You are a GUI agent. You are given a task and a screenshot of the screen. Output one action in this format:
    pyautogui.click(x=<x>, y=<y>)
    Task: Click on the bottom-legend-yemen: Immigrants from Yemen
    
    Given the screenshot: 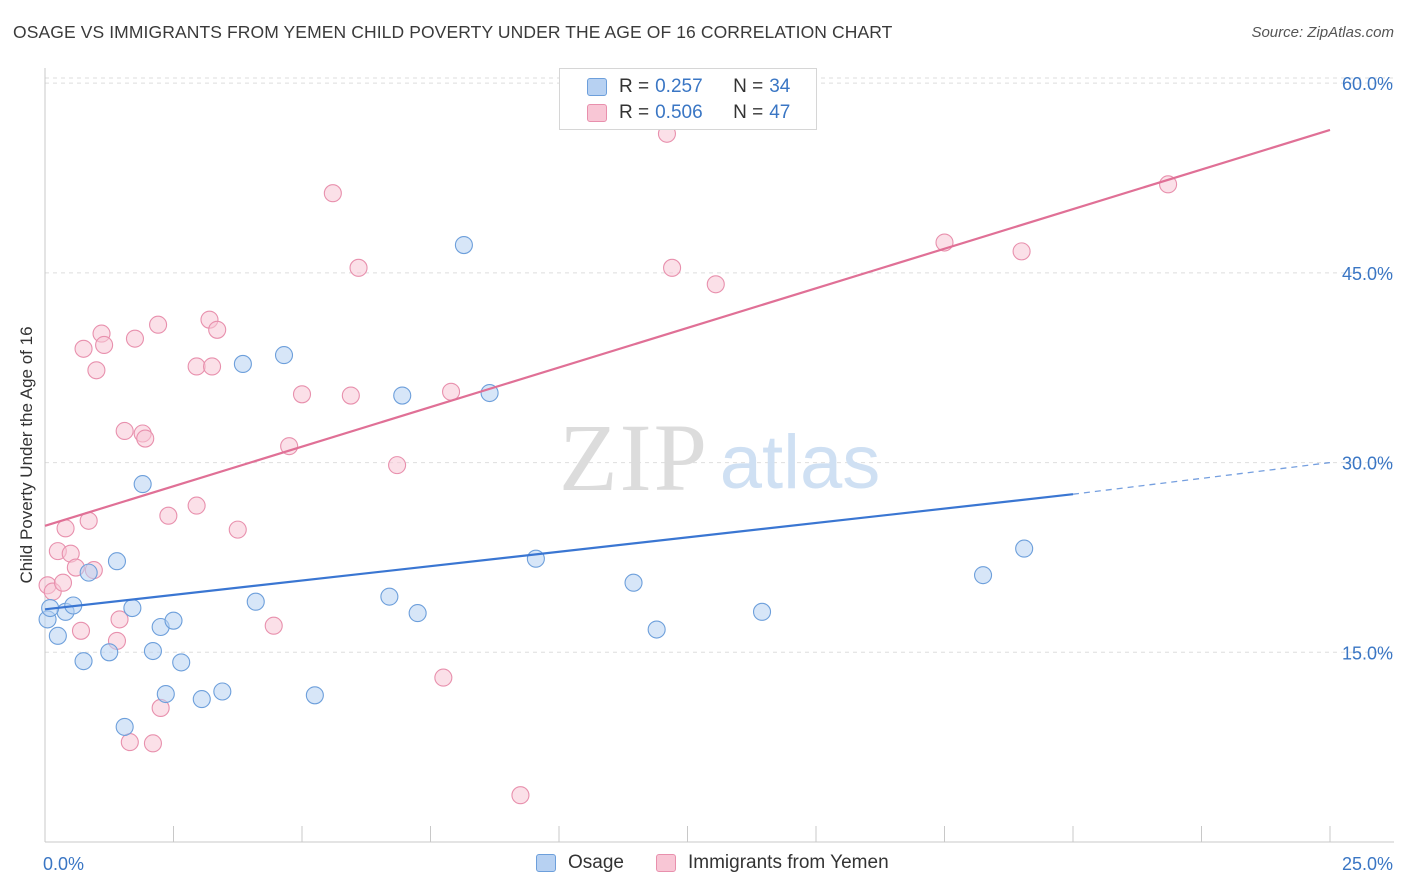 What is the action you would take?
    pyautogui.click(x=772, y=863)
    